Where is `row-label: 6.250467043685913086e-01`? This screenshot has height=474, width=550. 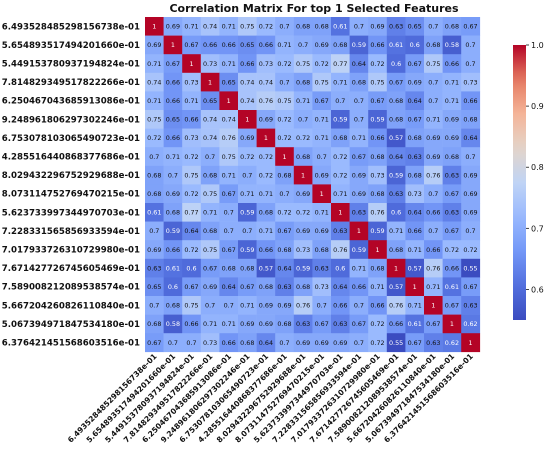 row-label: 6.250467043685913086e-01 is located at coordinates (71, 102).